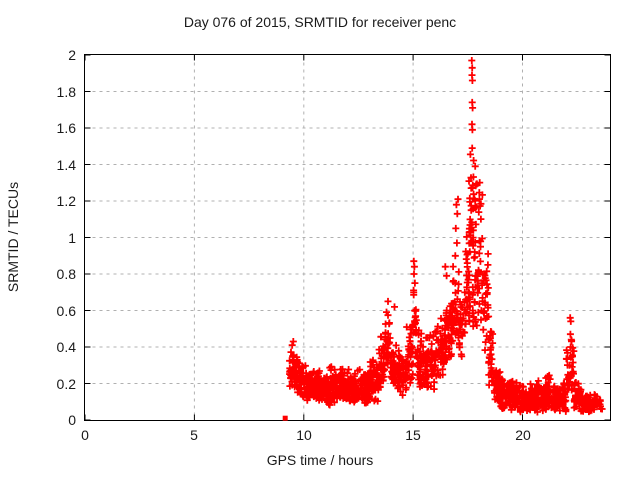 The image size is (640, 480). Describe the element at coordinates (194, 435) in the screenshot. I see `x-tick-label: 5` at that location.